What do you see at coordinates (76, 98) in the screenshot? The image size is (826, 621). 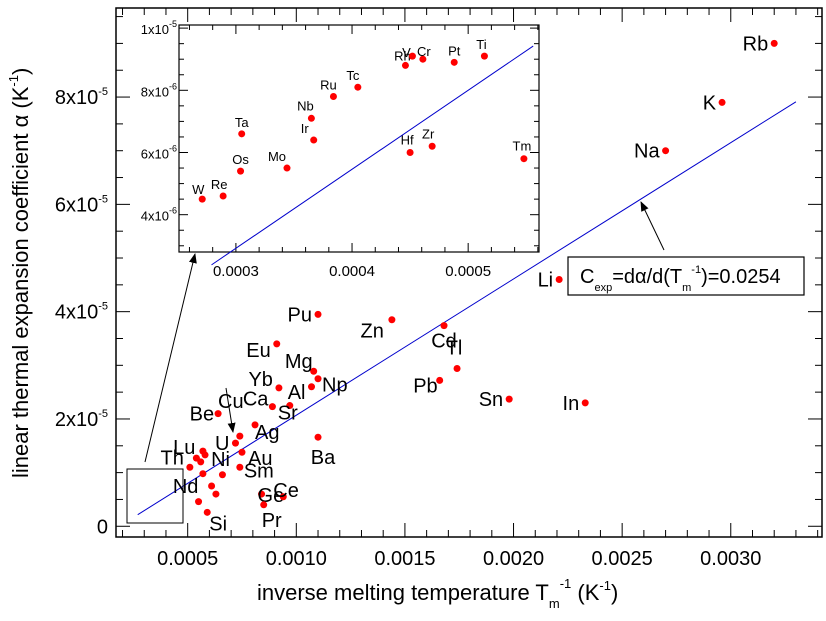 I see `y-tick-mantissa: 8x10` at bounding box center [76, 98].